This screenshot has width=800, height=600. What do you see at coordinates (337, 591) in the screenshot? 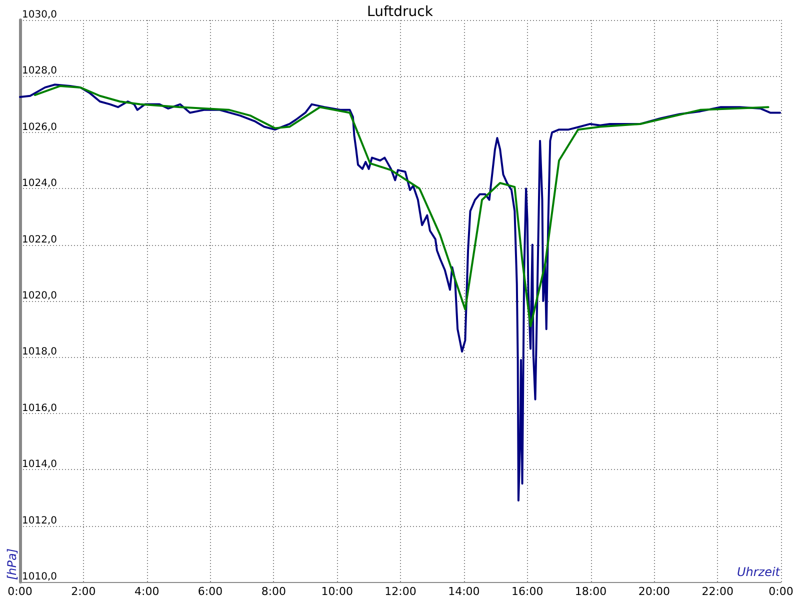
I see `x-tick-label: 10:00` at bounding box center [337, 591].